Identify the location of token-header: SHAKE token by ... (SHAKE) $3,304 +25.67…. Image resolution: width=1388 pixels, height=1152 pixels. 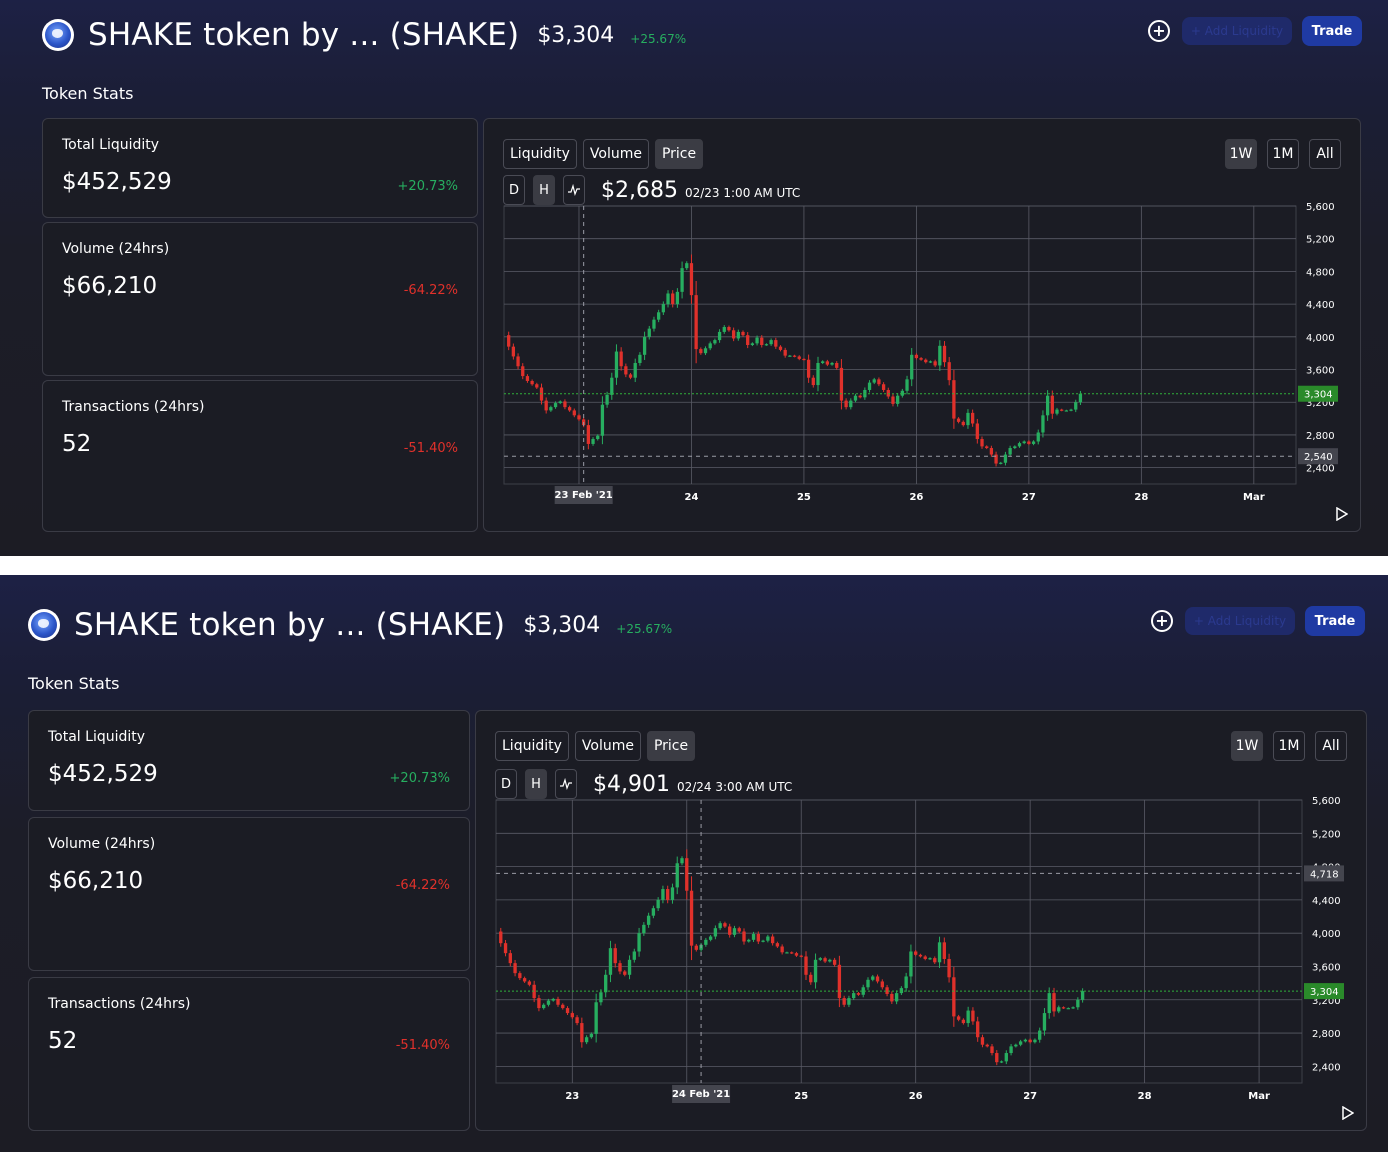
(364, 35).